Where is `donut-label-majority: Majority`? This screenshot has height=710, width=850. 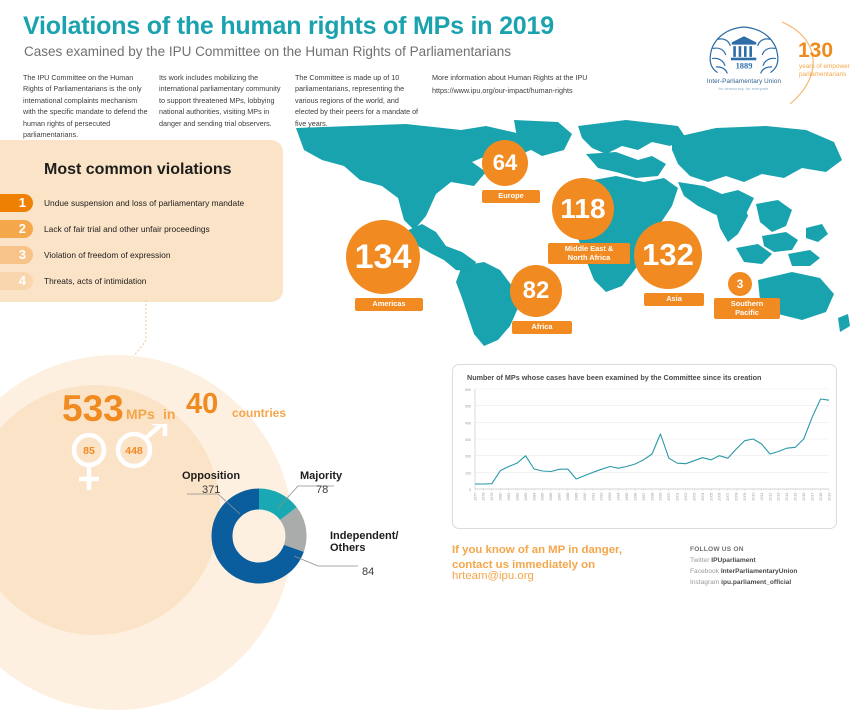 donut-label-majority: Majority is located at coordinates (321, 476).